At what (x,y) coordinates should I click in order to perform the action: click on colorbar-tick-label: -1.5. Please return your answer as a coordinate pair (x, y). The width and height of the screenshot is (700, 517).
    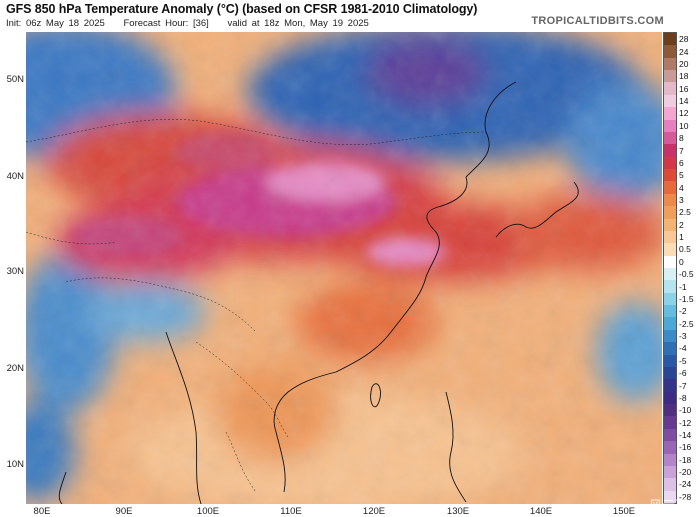
    Looking at the image, I should click on (686, 298).